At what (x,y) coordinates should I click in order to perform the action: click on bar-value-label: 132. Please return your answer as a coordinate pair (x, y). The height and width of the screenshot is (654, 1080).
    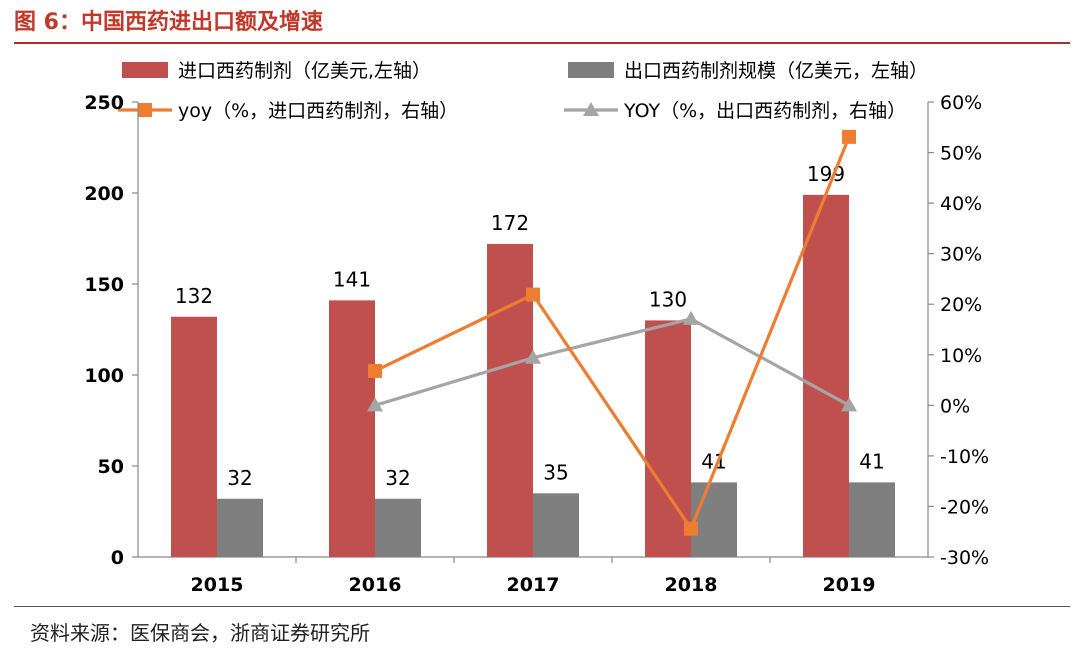
    Looking at the image, I should click on (194, 296).